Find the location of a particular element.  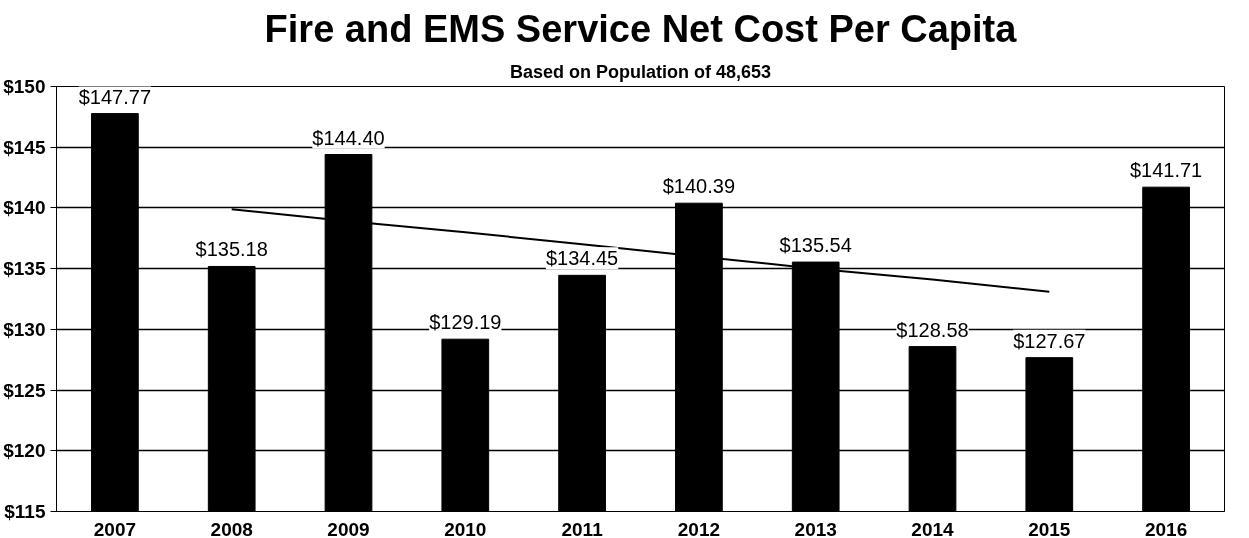

data-label: $128.58 is located at coordinates (932, 329).